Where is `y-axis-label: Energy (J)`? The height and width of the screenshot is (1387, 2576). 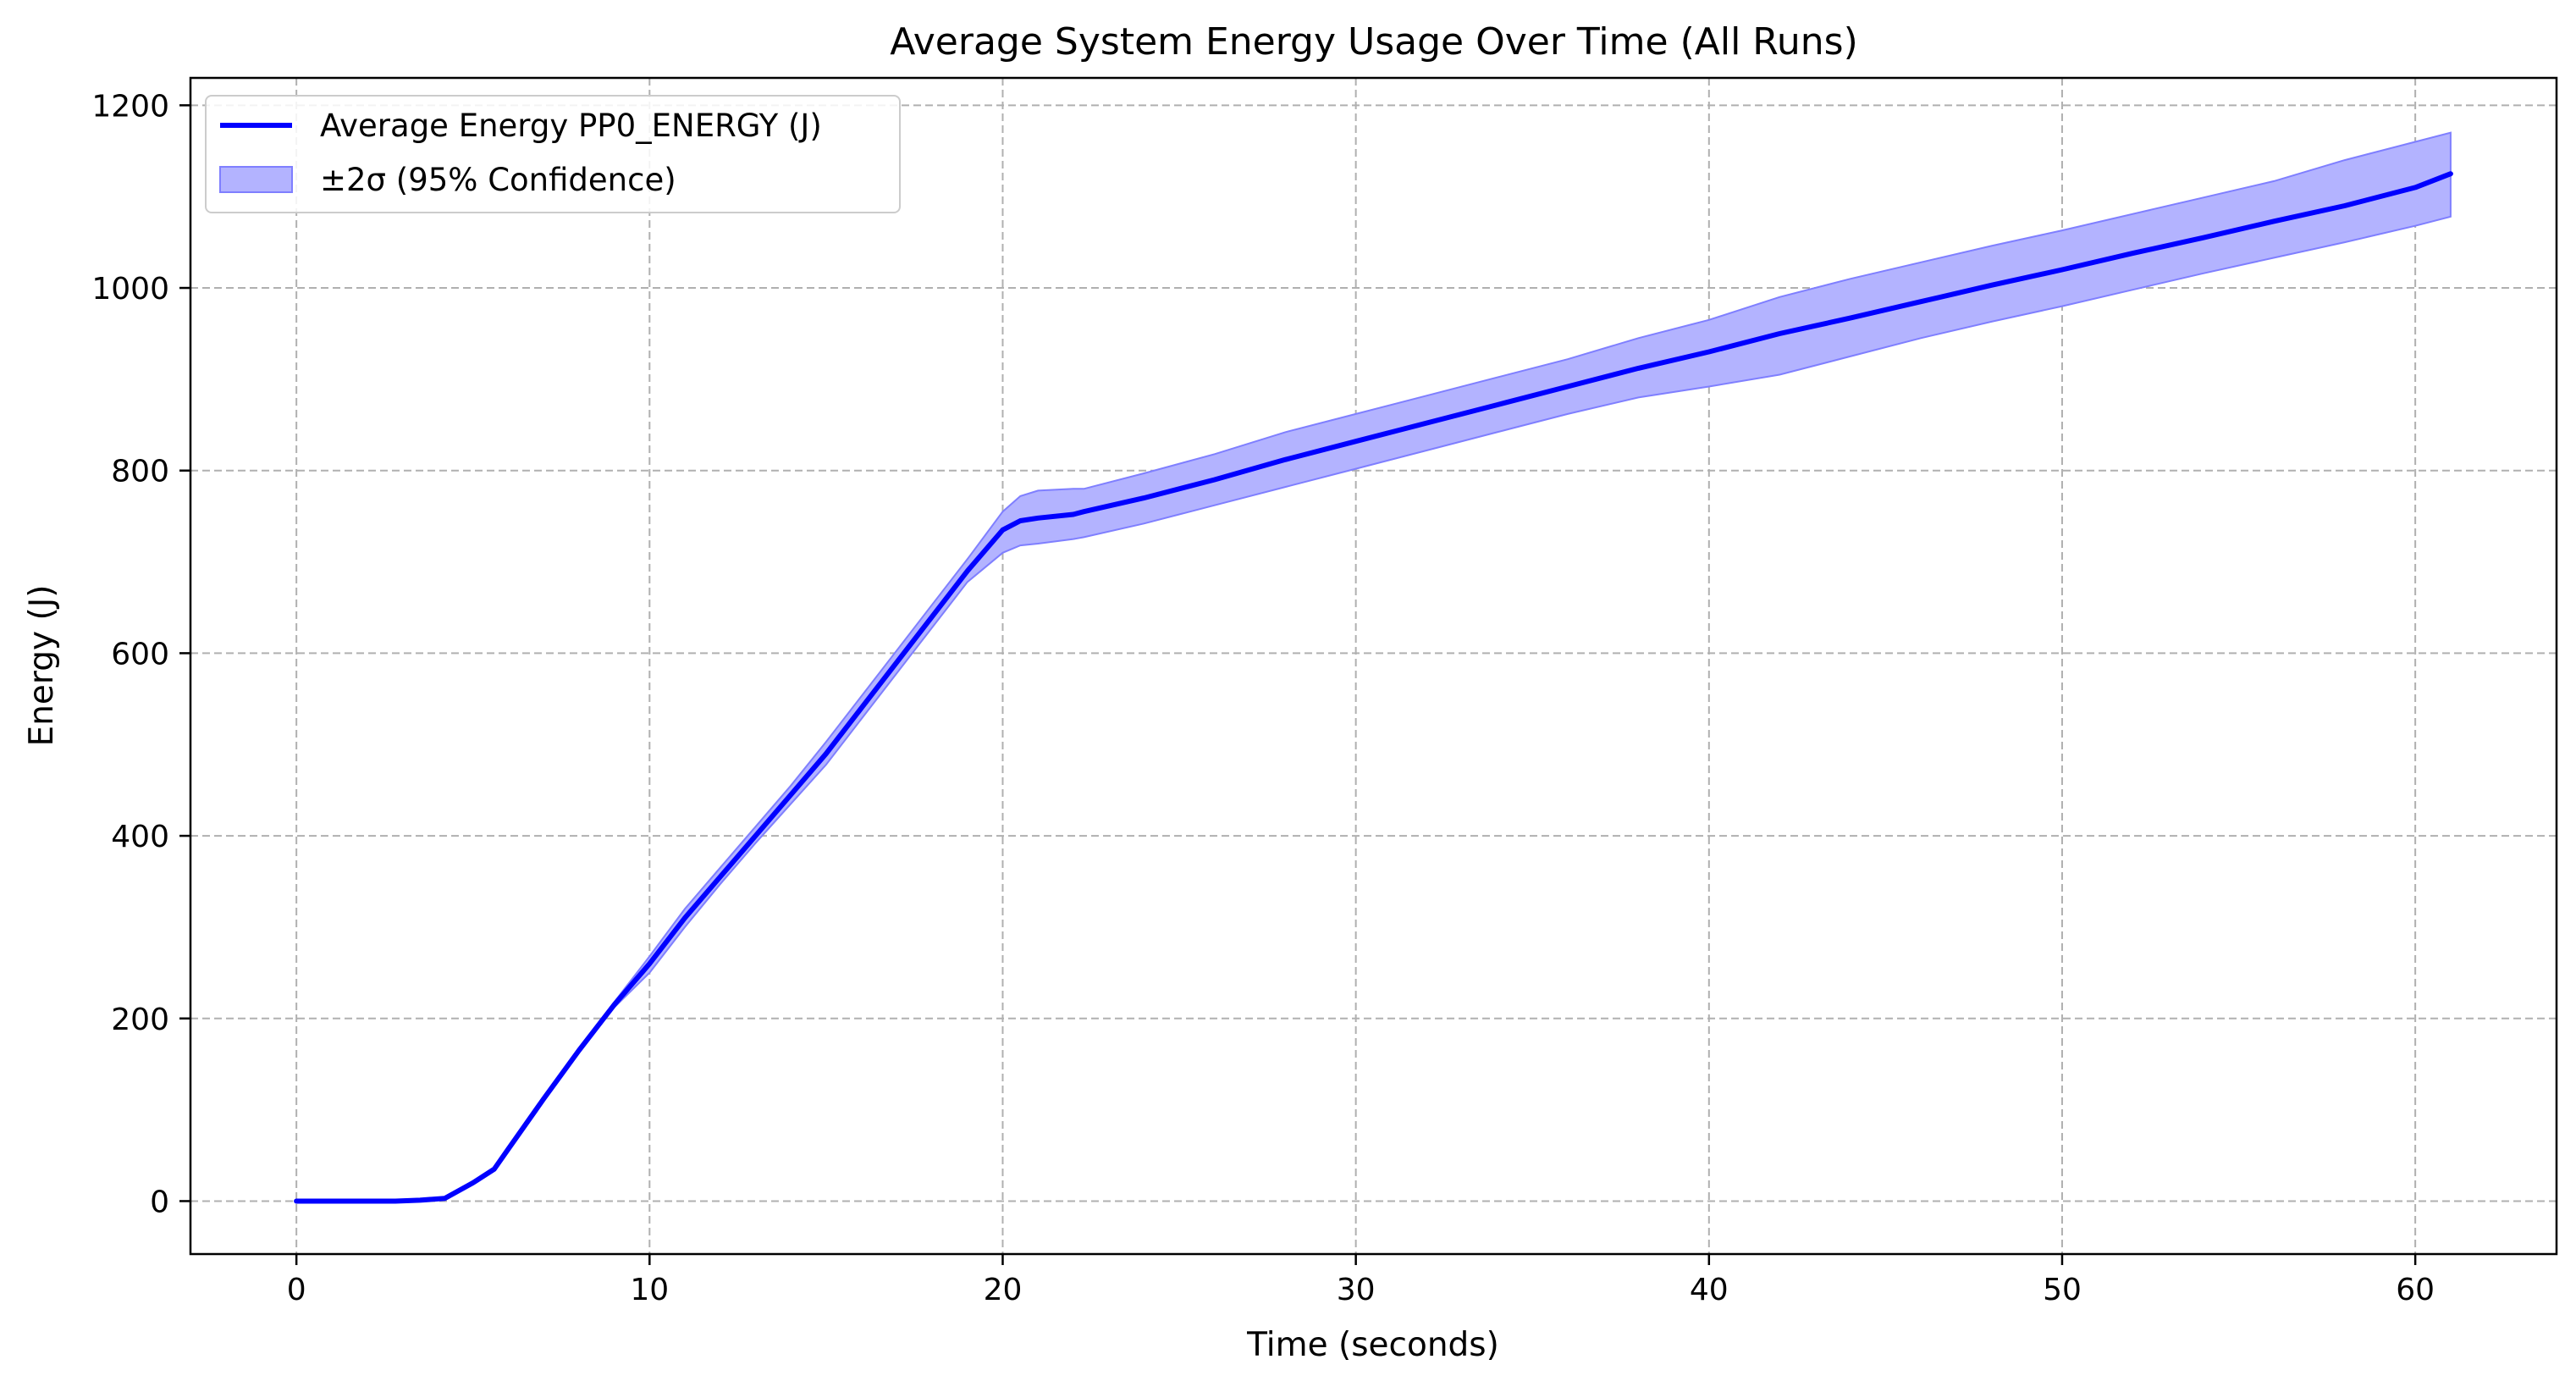
y-axis-label: Energy (J) is located at coordinates (42, 666).